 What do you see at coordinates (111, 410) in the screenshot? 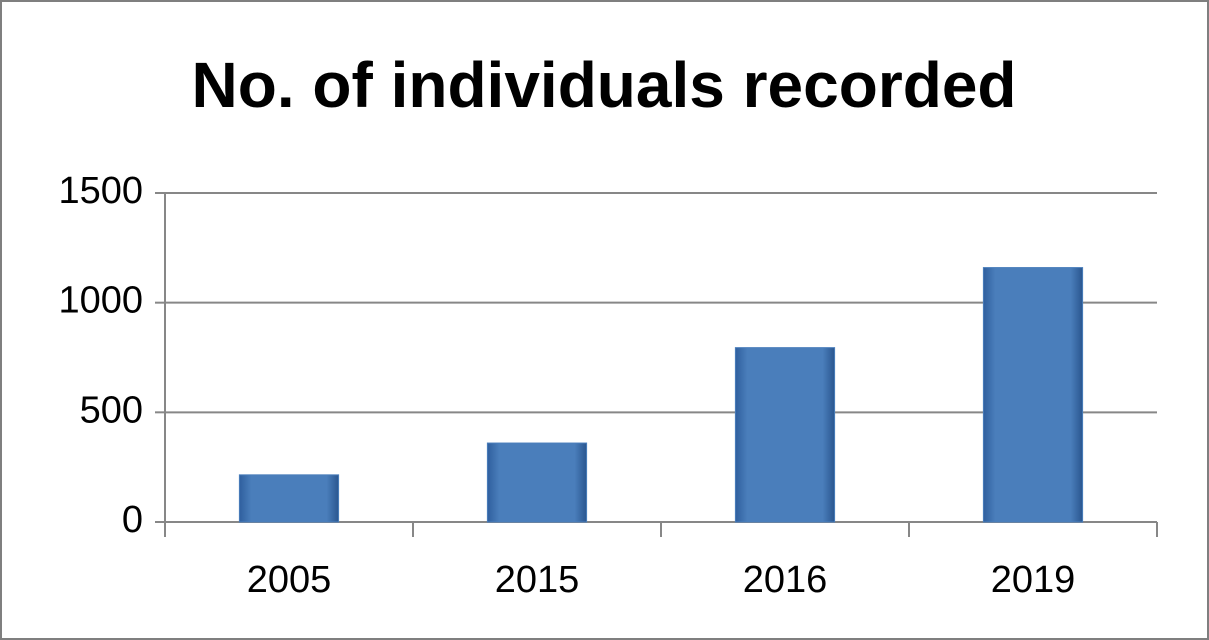
I see `y-tick-label: 500` at bounding box center [111, 410].